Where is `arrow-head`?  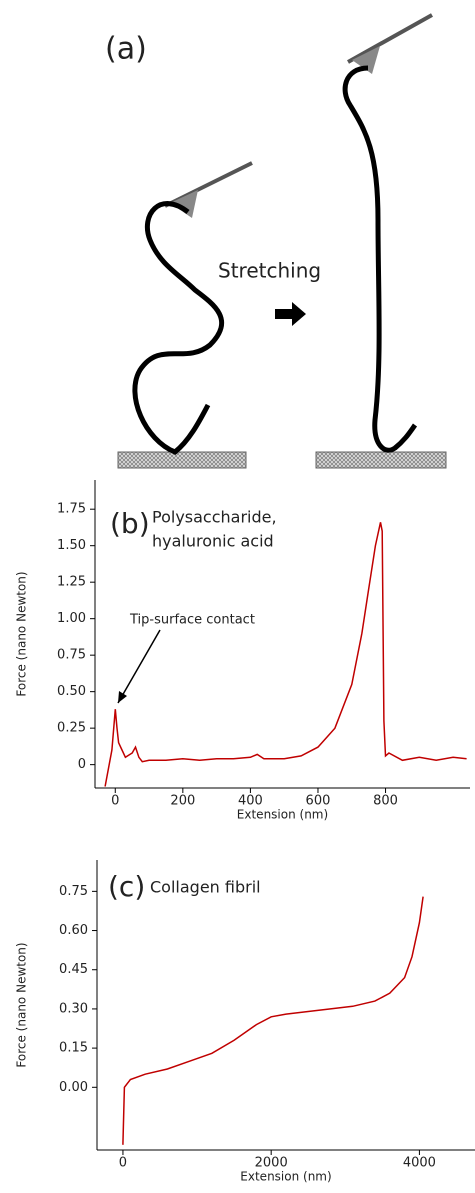 arrow-head is located at coordinates (122, 697).